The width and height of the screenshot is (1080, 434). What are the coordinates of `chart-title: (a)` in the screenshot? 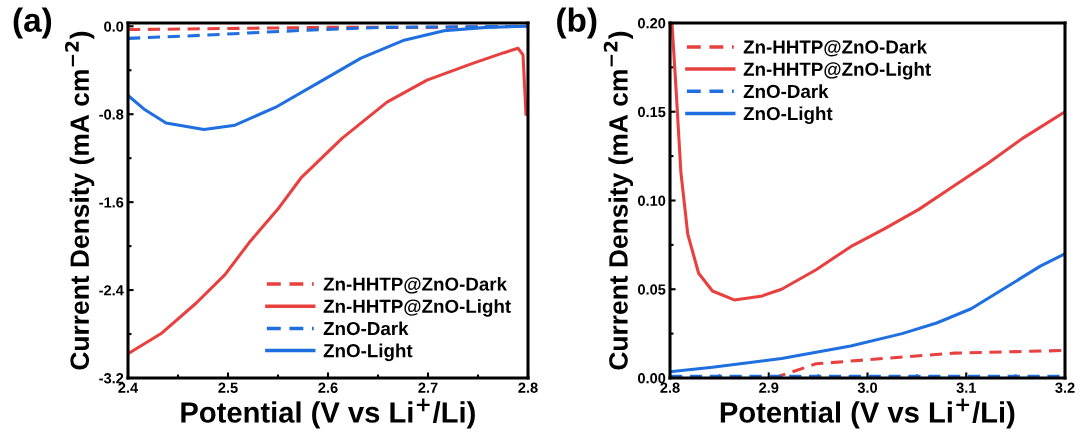 It's located at (32, 23).